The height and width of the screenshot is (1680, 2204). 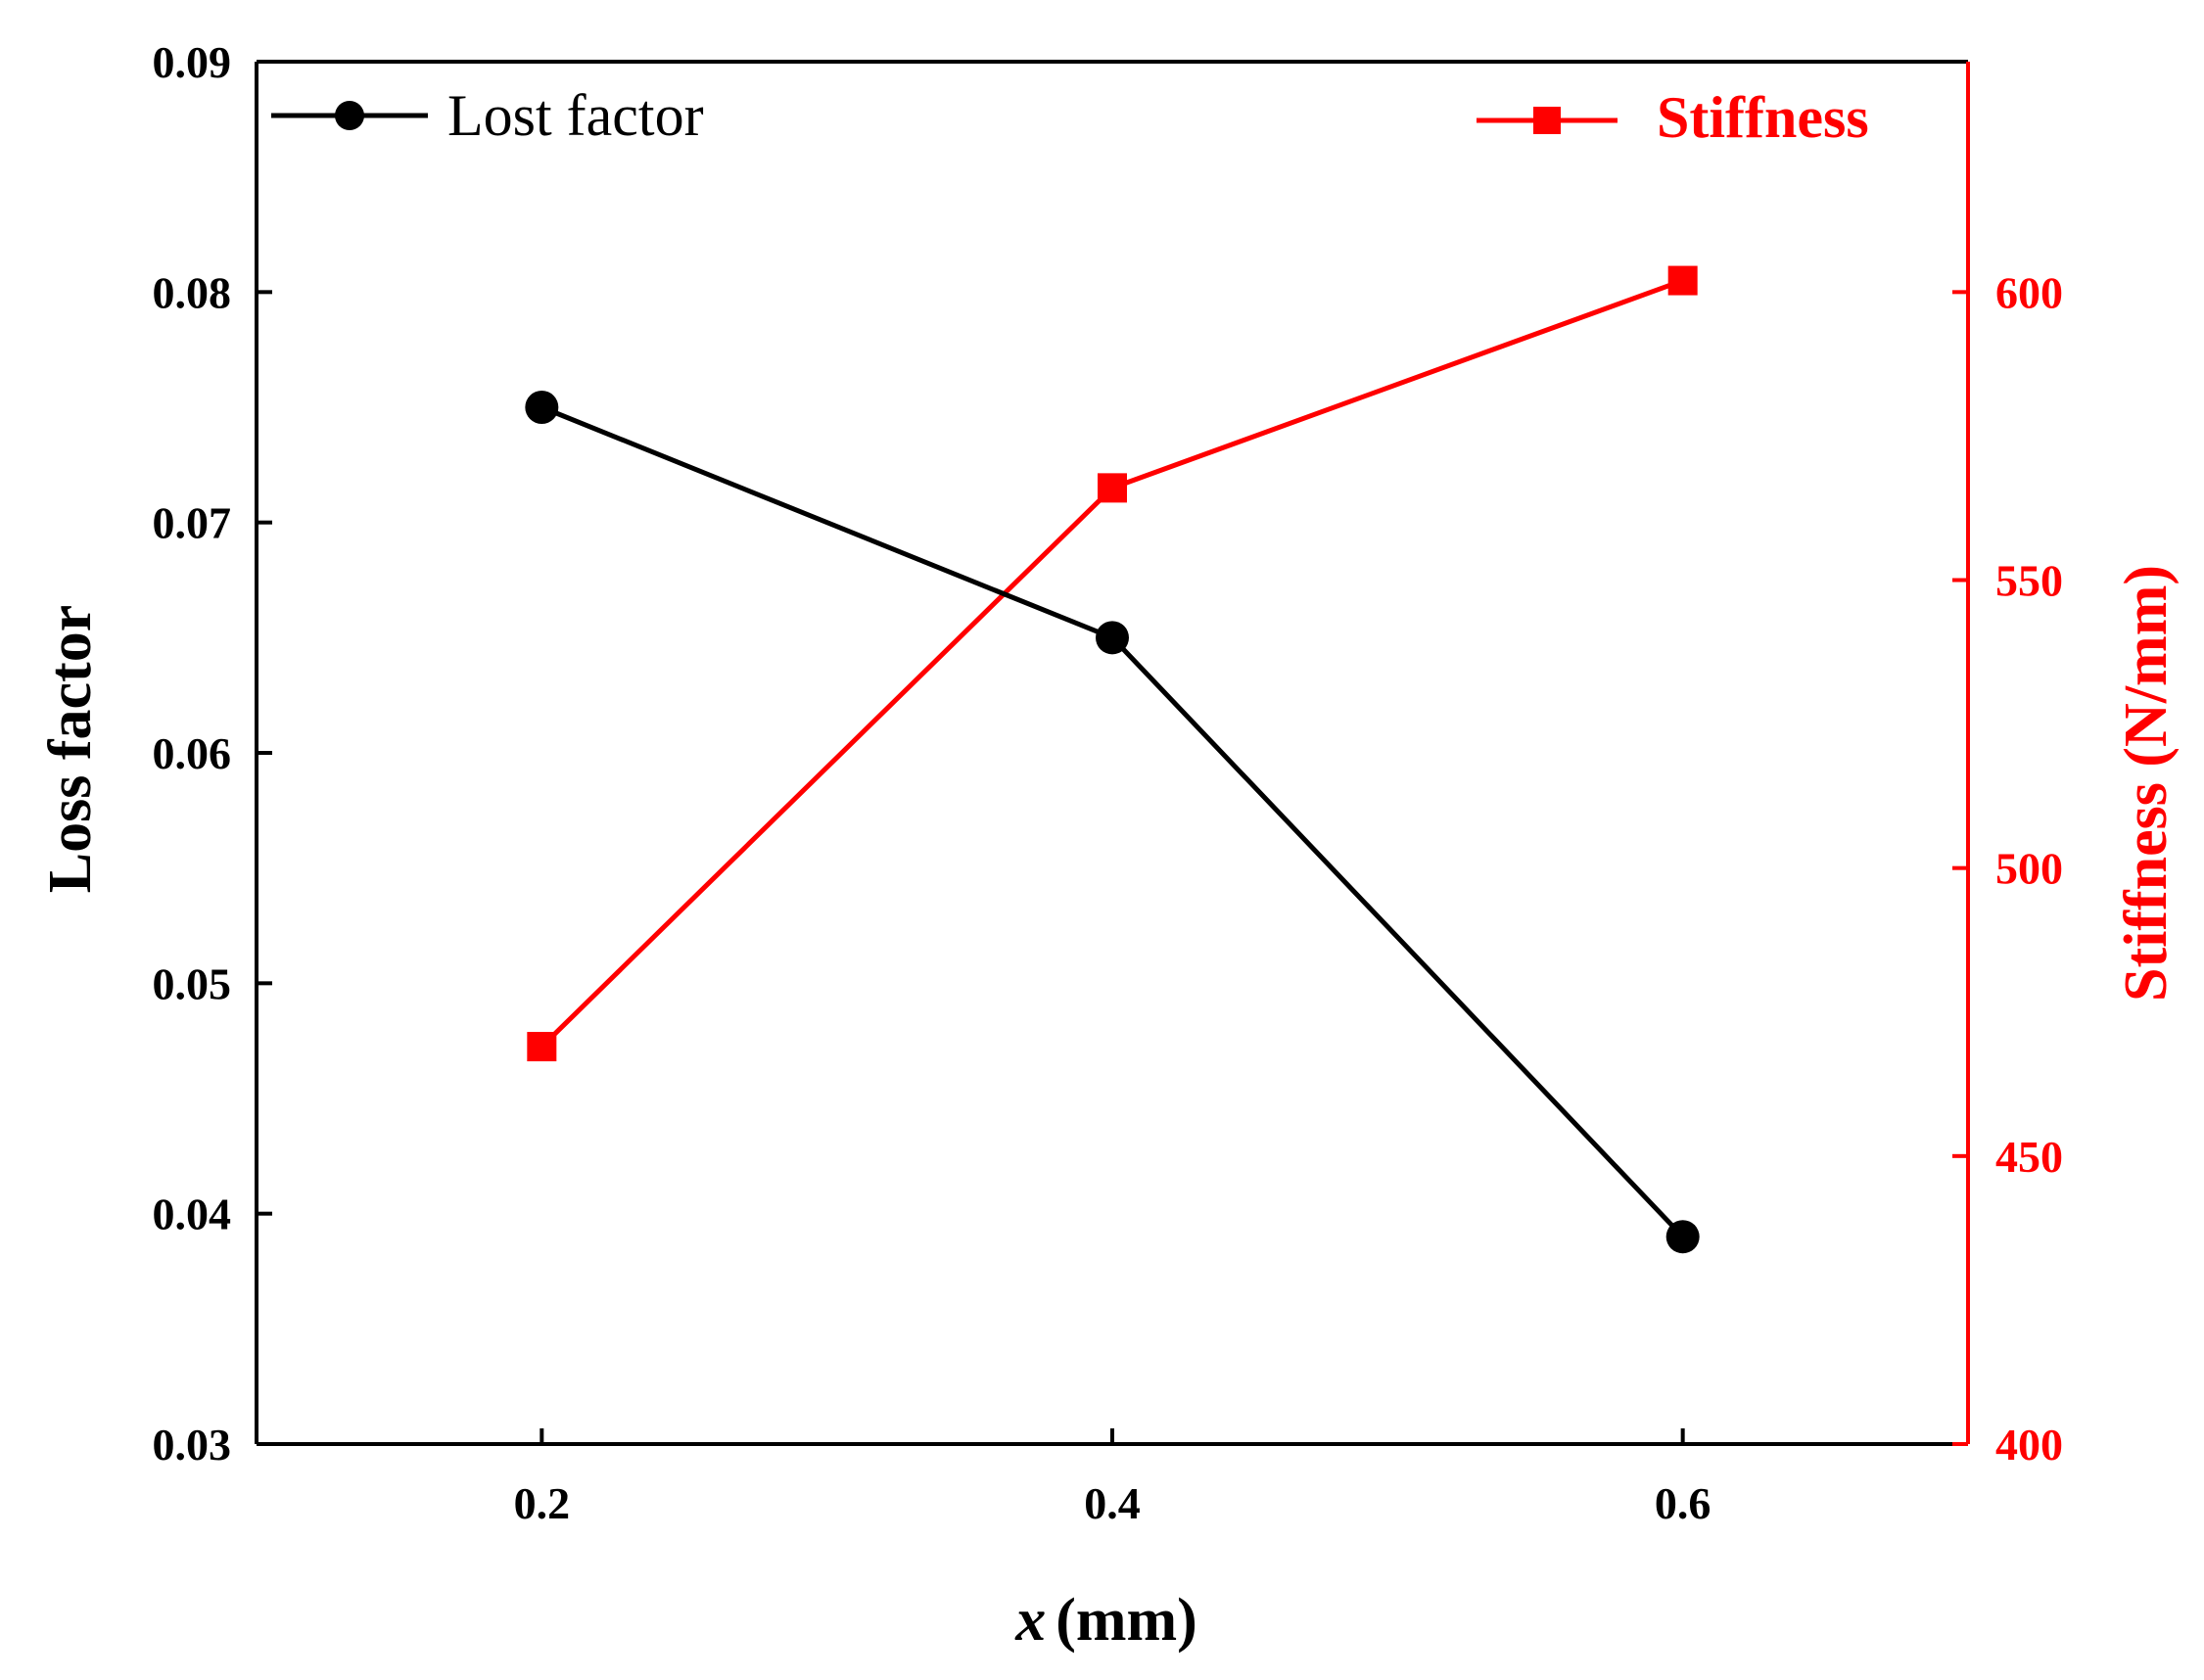 What do you see at coordinates (2029, 292) in the screenshot?
I see `y-right-tick-label: 600` at bounding box center [2029, 292].